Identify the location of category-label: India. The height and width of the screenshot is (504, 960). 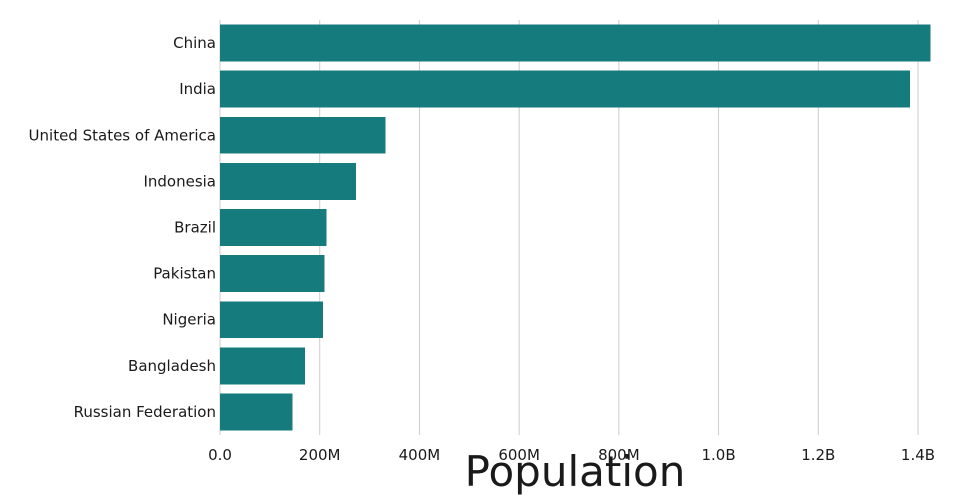
(197, 89).